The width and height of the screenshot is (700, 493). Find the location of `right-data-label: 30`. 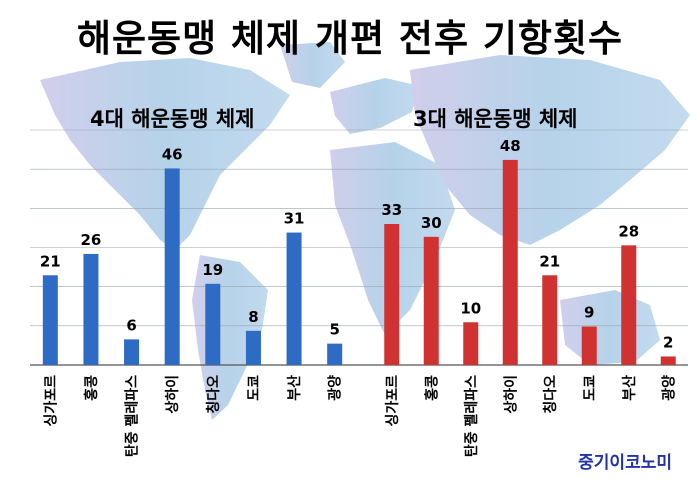

right-data-label: 30 is located at coordinates (431, 223).